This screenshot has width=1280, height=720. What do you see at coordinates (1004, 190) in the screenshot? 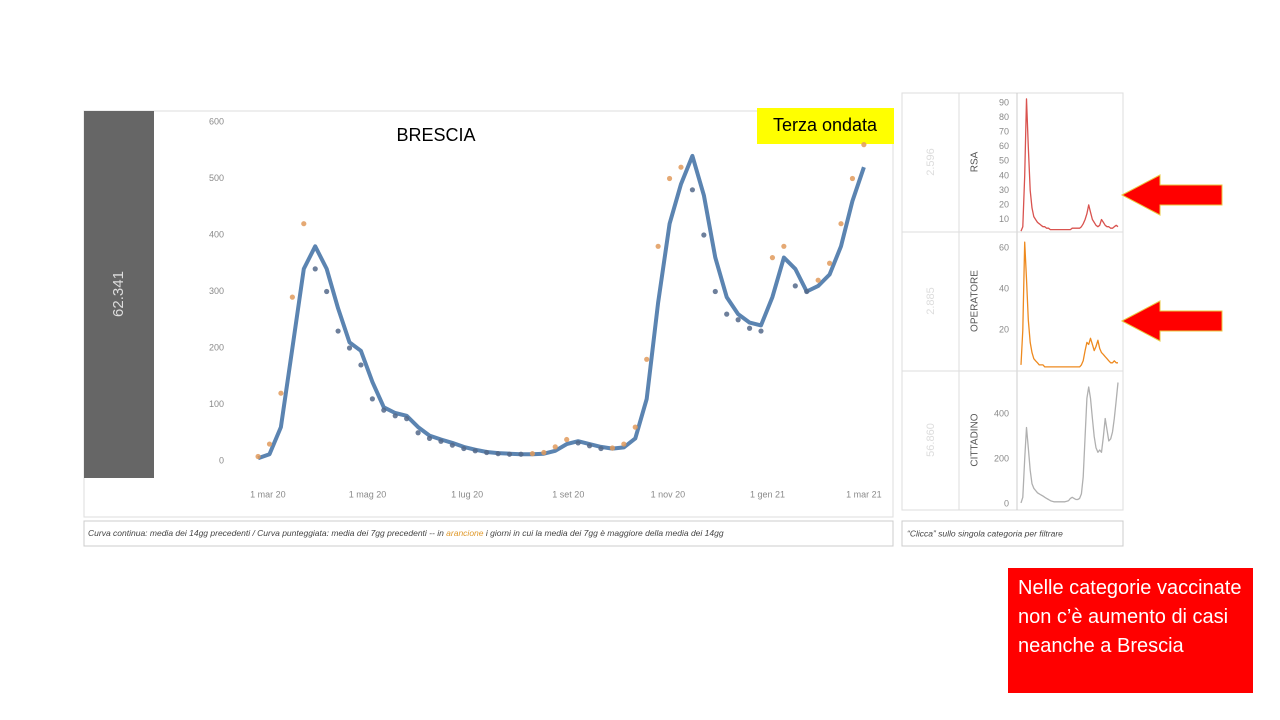
I see `y-tick-label: 30` at bounding box center [1004, 190].